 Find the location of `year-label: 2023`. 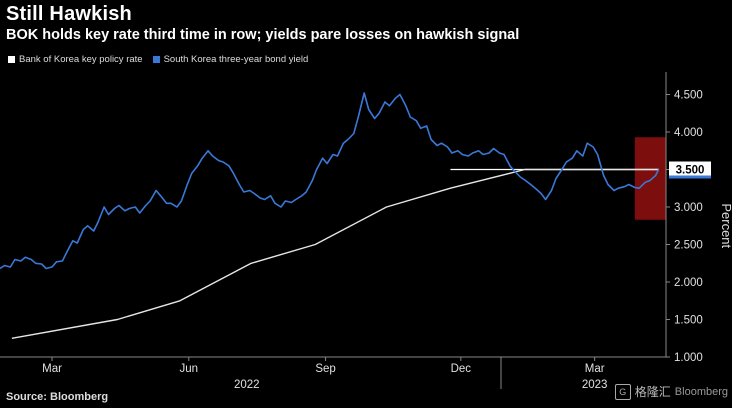

year-label: 2023 is located at coordinates (595, 385).